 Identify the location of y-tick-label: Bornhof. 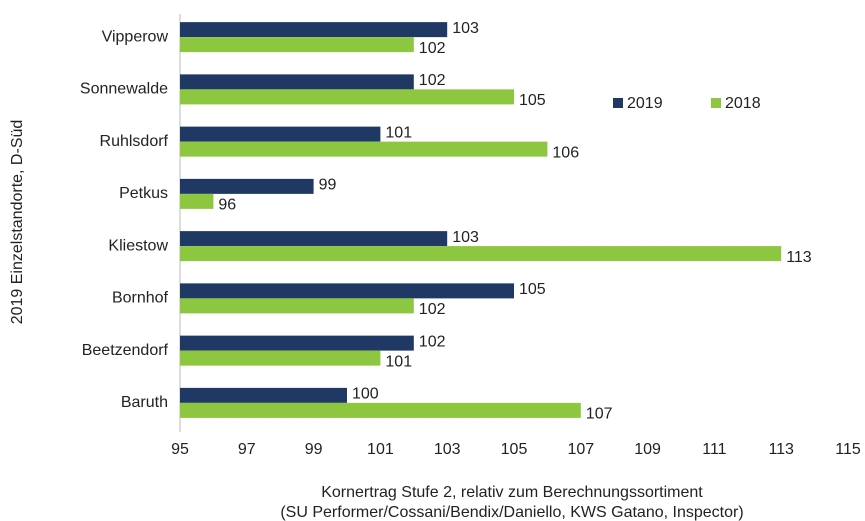
(140, 298).